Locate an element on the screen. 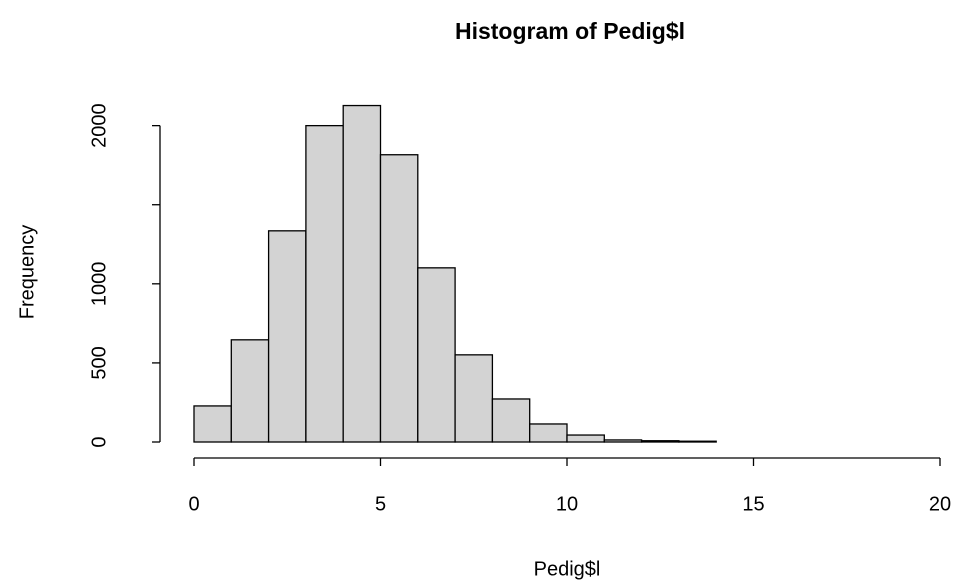 The height and width of the screenshot is (584, 961). y-tick-label: 1000 is located at coordinates (99, 284).